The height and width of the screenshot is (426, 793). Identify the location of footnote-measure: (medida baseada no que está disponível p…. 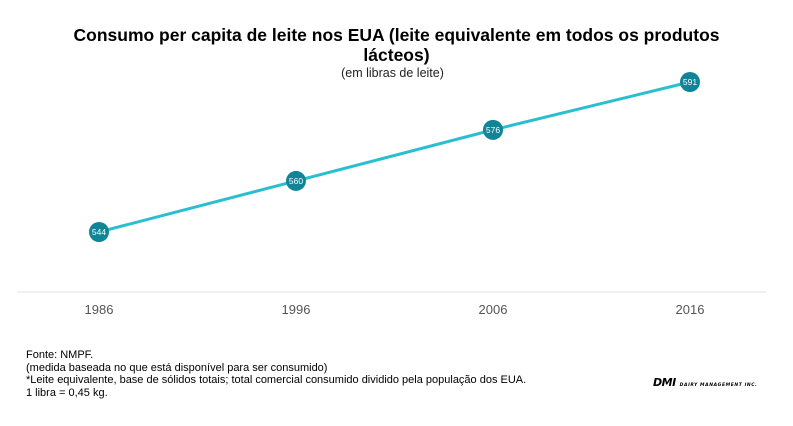
(177, 367).